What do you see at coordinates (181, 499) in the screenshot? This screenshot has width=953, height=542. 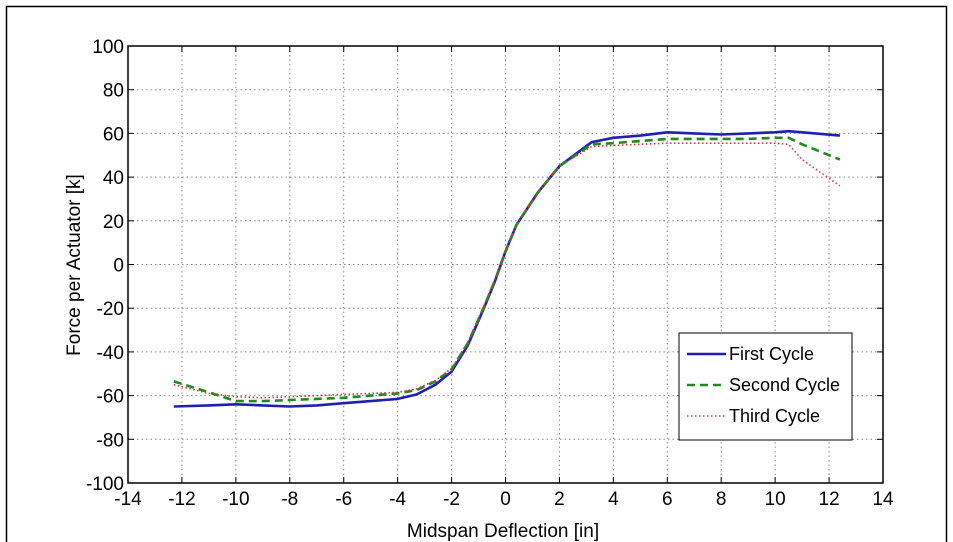 I see `x-tick-label: -12` at bounding box center [181, 499].